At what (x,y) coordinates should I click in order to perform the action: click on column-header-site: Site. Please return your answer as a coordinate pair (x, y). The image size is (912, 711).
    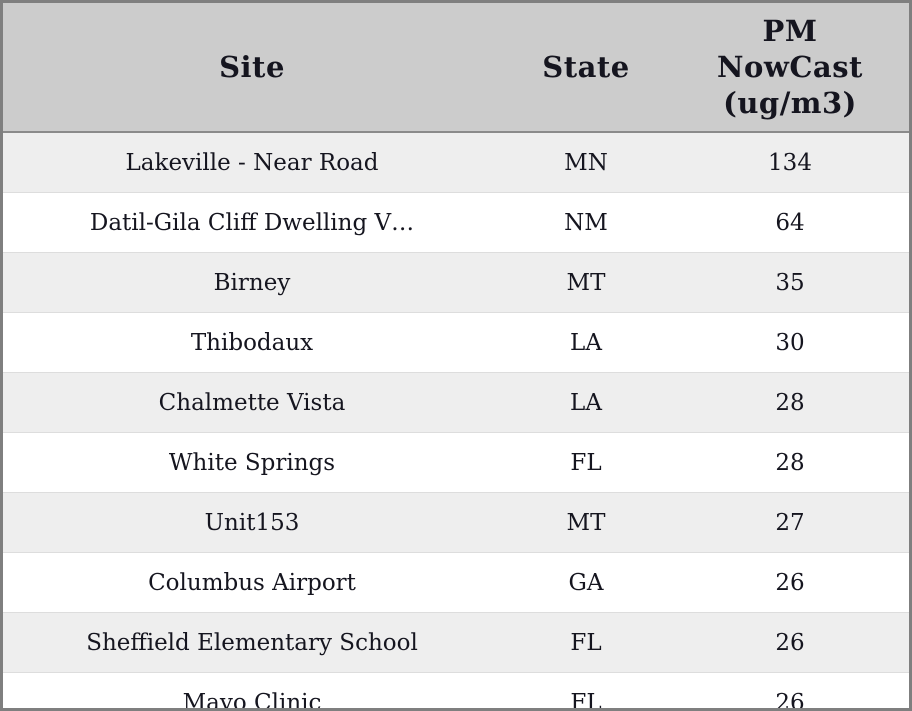
    Looking at the image, I should click on (252, 68).